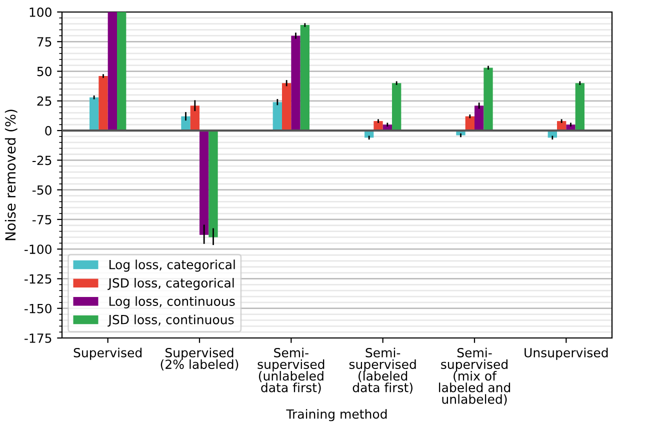  Describe the element at coordinates (171, 284) in the screenshot. I see `legend-label: JSD loss, categorical` at that location.